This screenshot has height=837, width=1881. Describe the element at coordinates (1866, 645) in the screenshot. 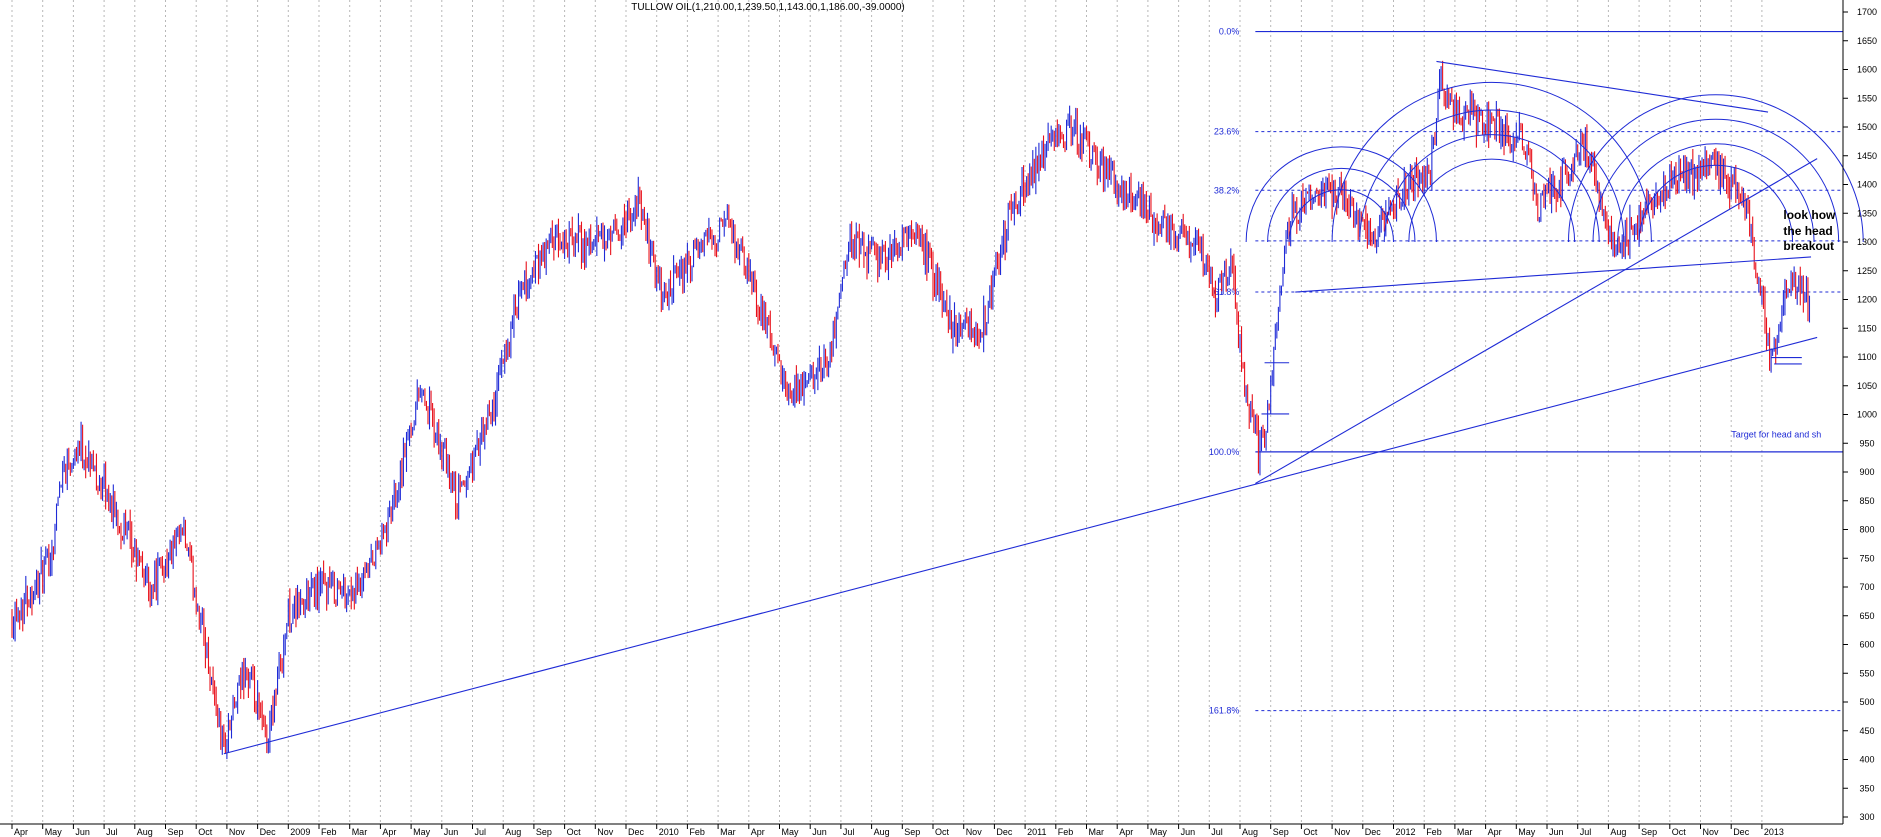

I see `y-tick-label: 600` at that location.